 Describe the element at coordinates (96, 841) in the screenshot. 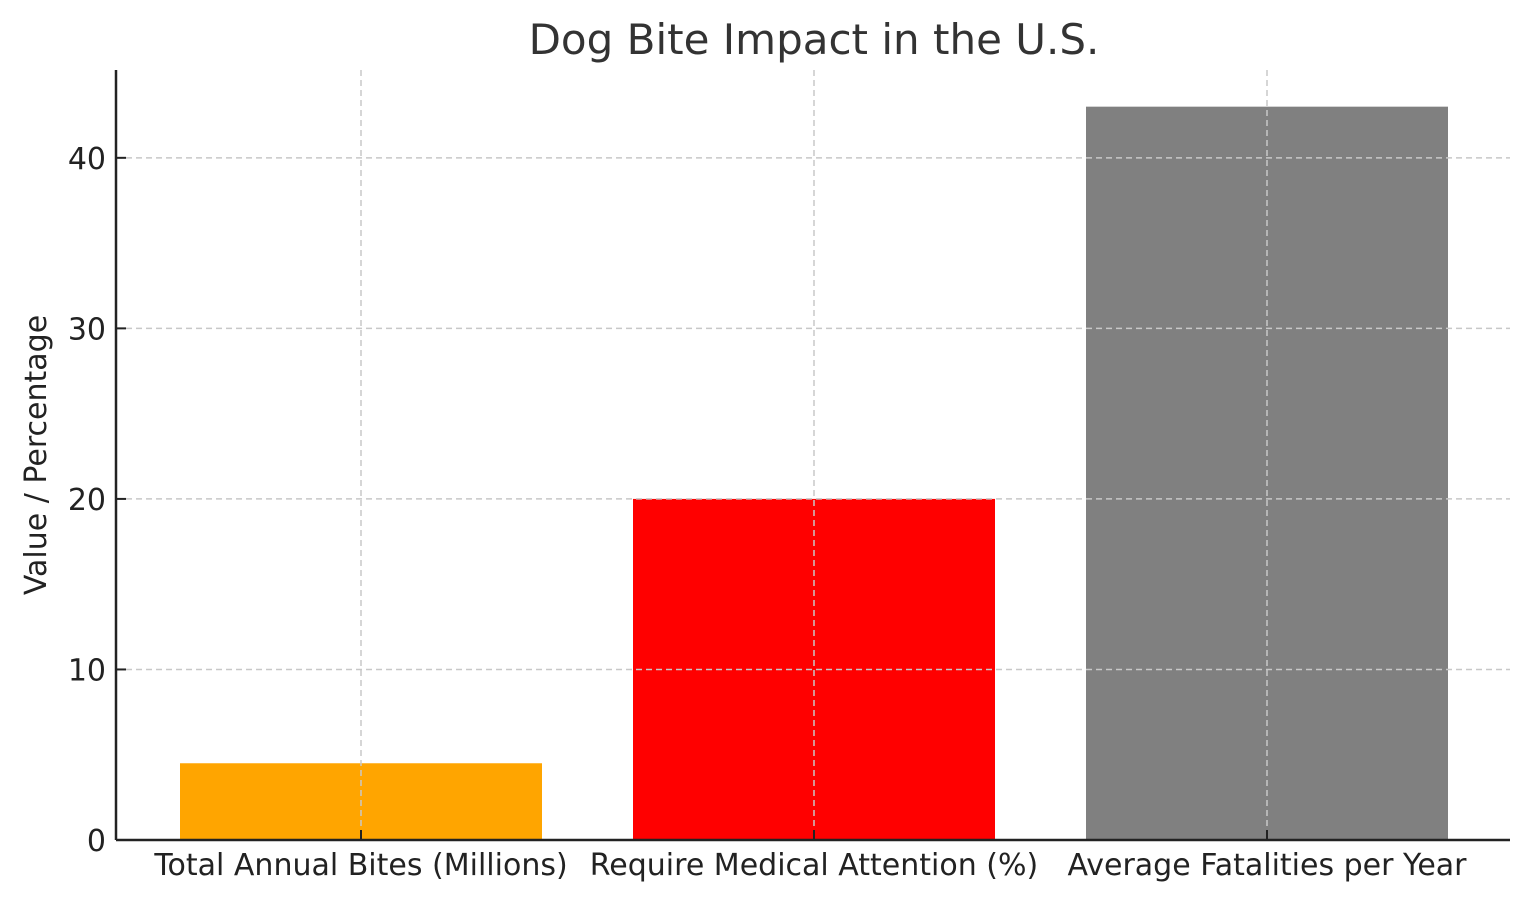

I see `y-tick-label: 0` at that location.